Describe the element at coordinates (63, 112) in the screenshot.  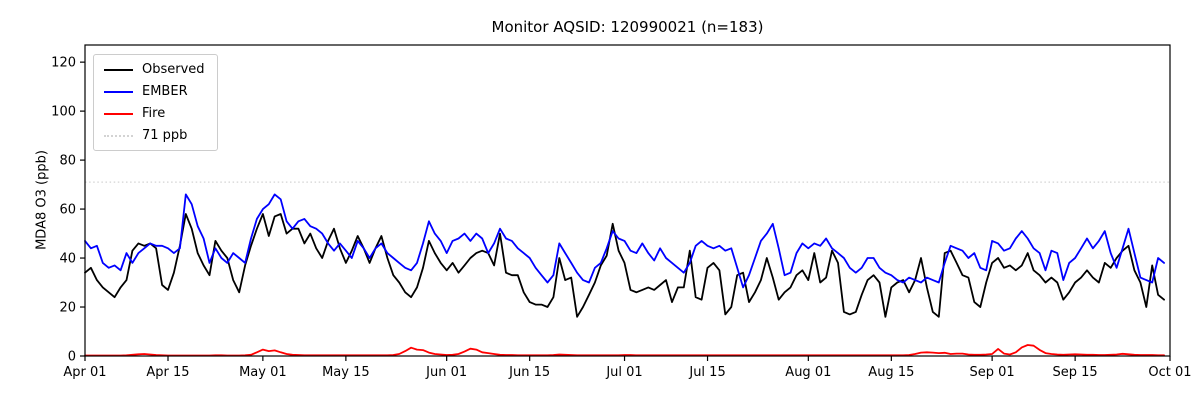
I see `y-tick-label: 100` at that location.